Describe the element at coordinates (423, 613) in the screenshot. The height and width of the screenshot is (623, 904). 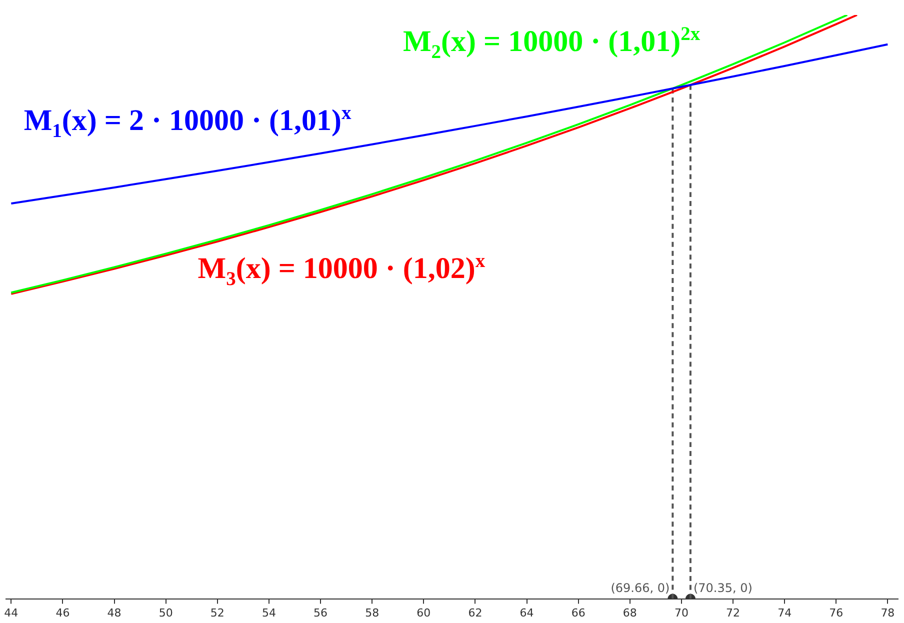
I see `x-tick-label: 60` at that location.